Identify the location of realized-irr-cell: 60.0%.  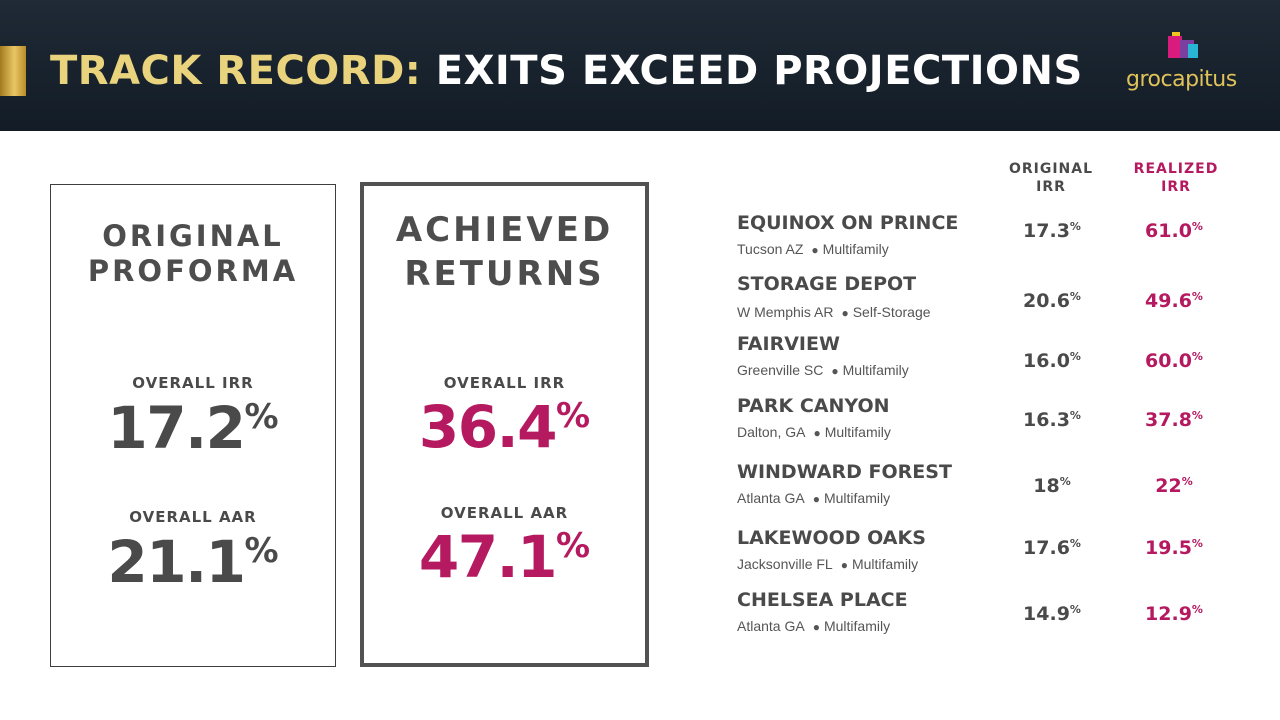
(1174, 361).